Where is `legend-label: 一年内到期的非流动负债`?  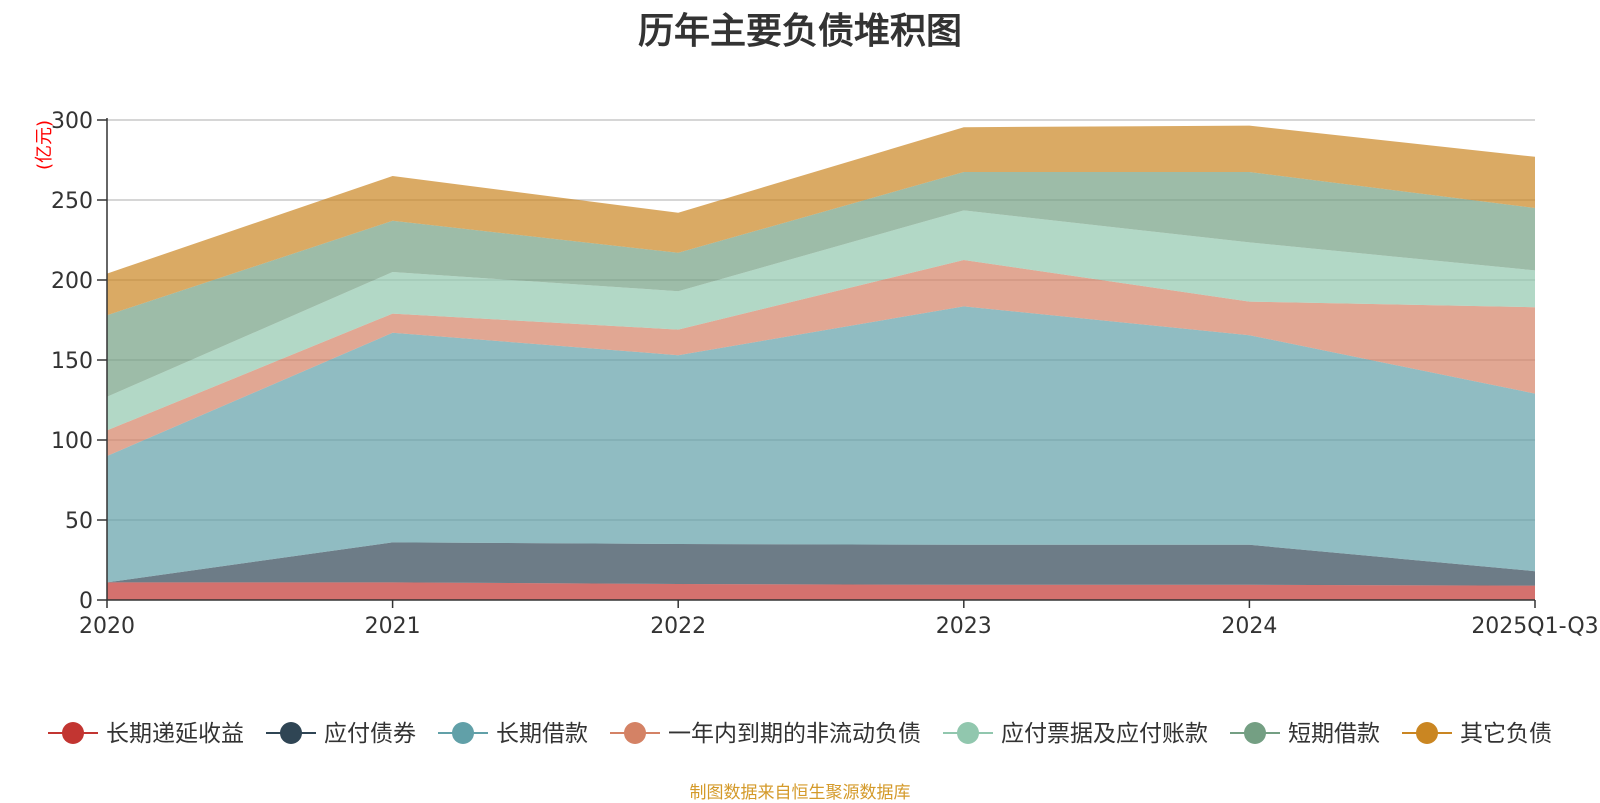
legend-label: 一年内到期的非流动负债 is located at coordinates (794, 734).